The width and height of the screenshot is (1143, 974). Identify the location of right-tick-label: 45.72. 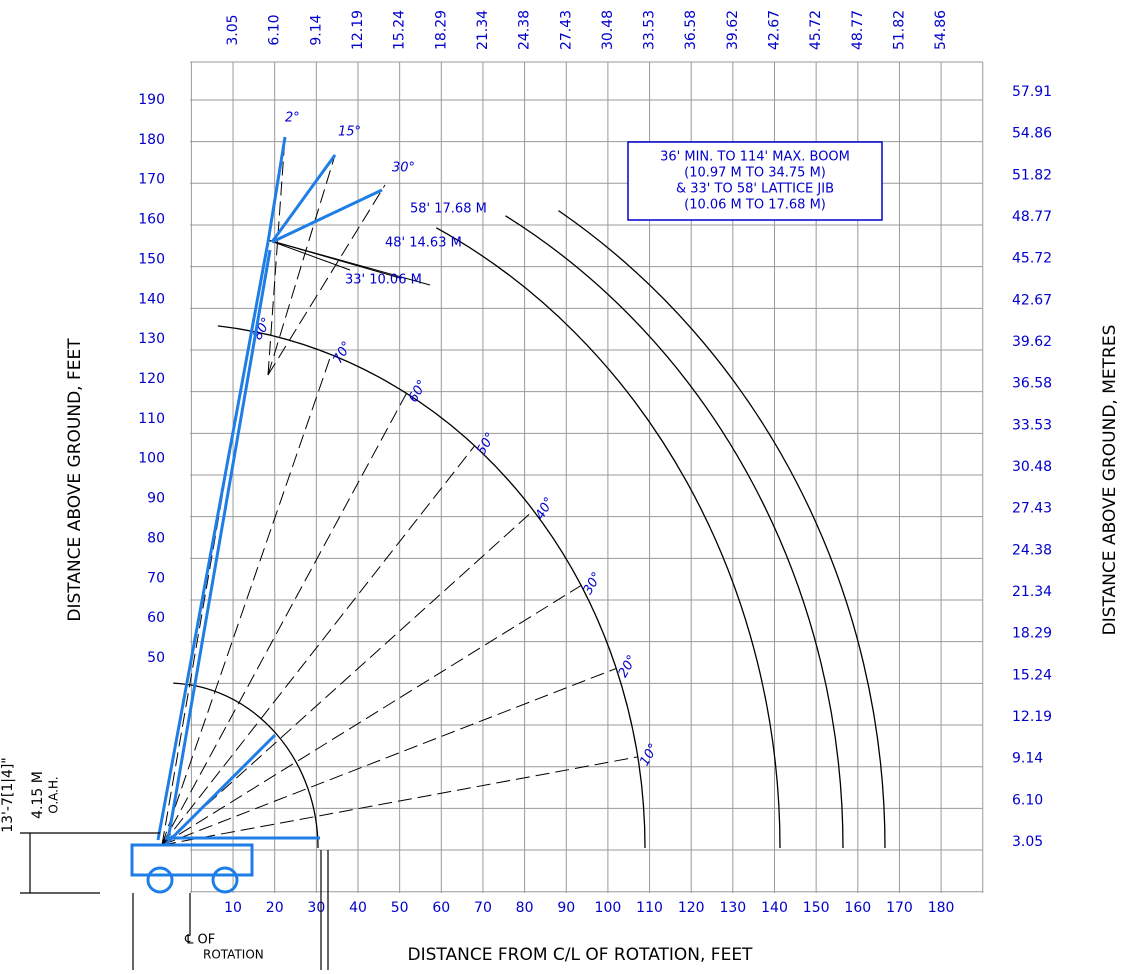
(1032, 259).